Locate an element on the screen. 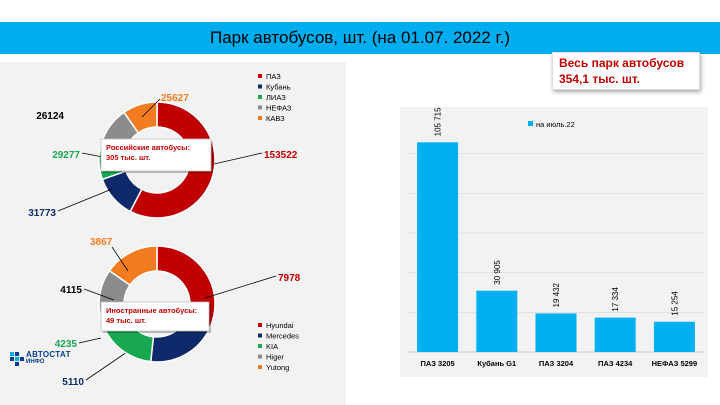  logo: АВТОСТАТ ИНФО is located at coordinates (40, 362).